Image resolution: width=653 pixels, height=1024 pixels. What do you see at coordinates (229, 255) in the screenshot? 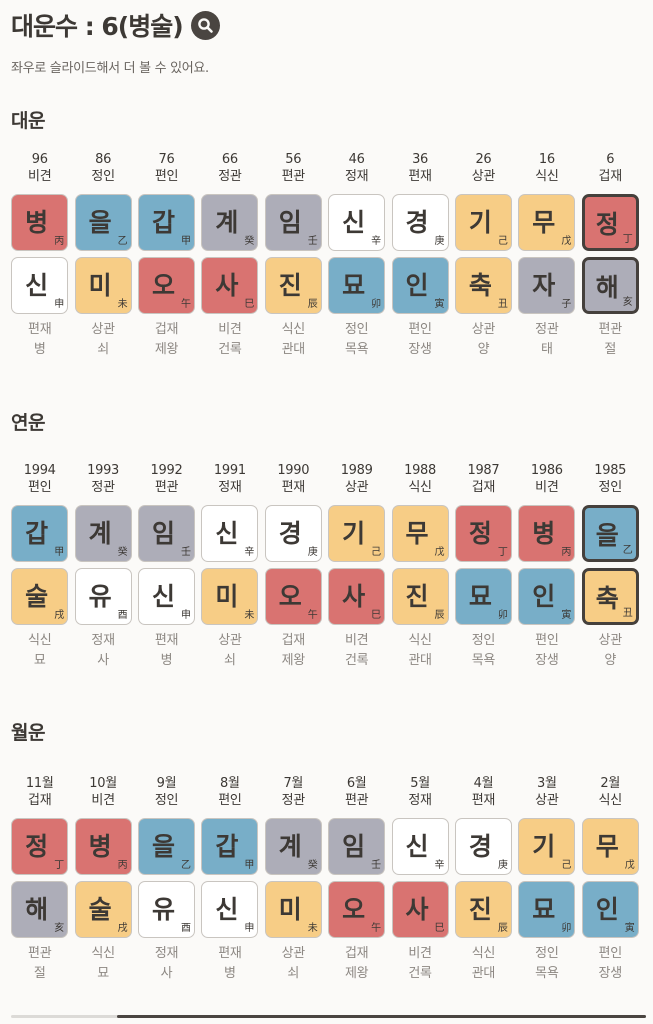
I see `pillar-column: 66 정관 계 癸 사 巳 비견 건록` at bounding box center [229, 255].